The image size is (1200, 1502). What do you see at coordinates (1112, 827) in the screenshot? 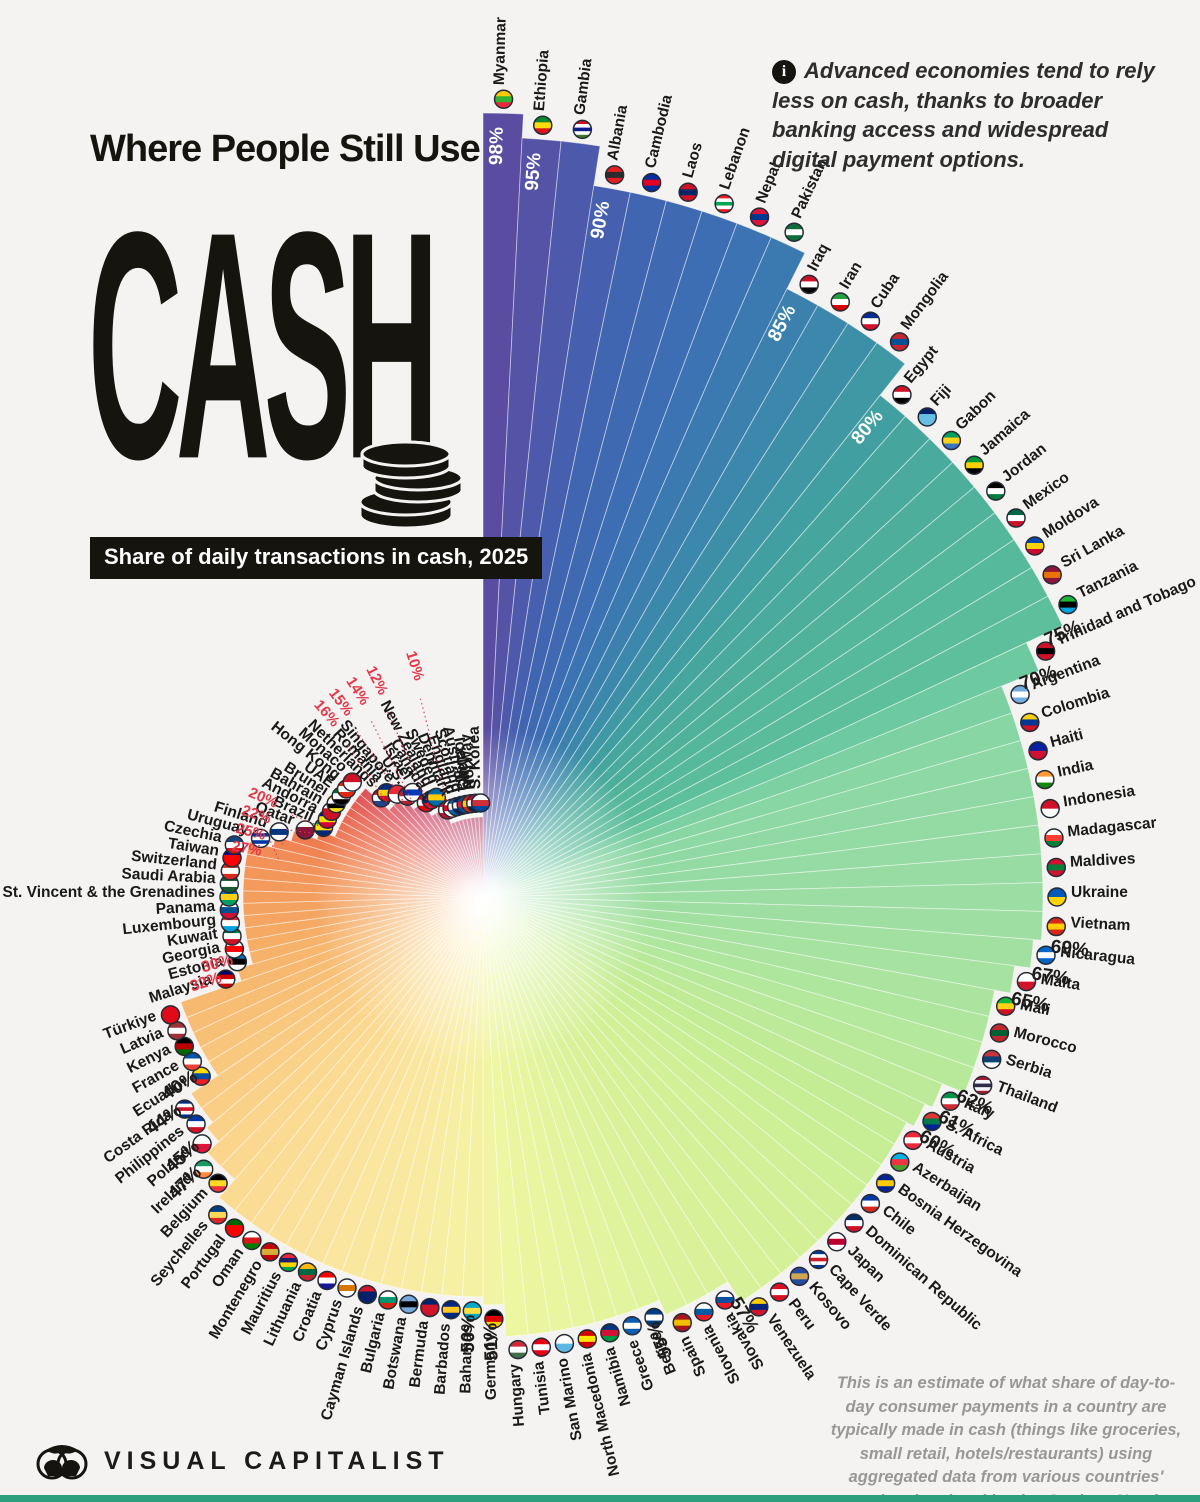
I see `country-label: Madagascar` at bounding box center [1112, 827].